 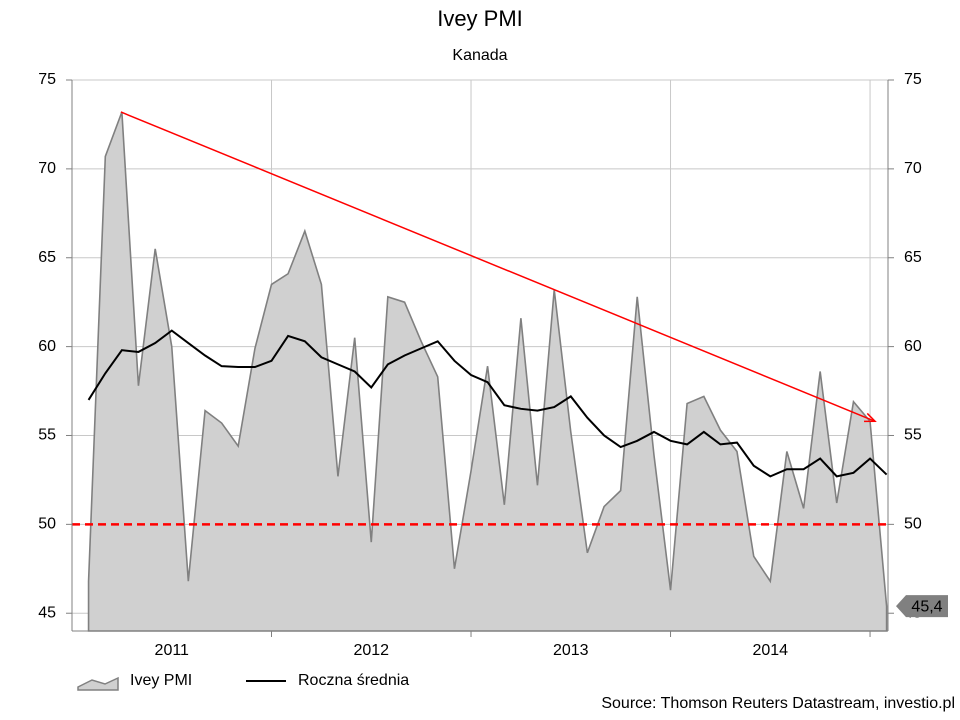 I want to click on chart-title: Ivey PMI, so click(x=480, y=18).